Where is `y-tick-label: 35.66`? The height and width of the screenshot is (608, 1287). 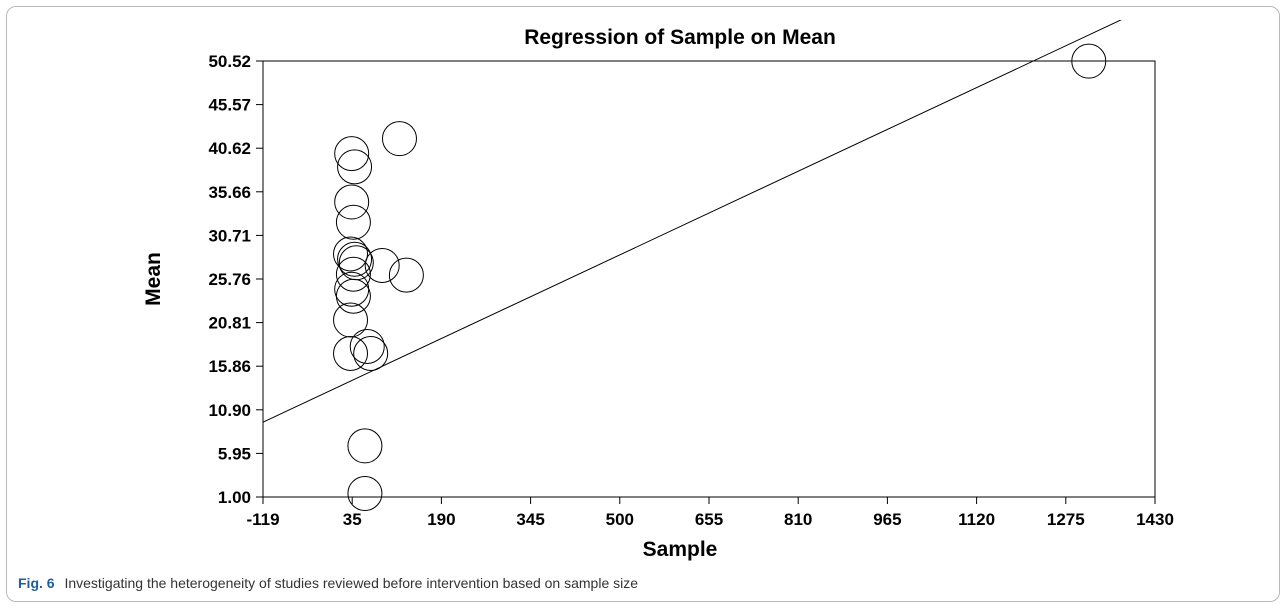 y-tick-label: 35.66 is located at coordinates (229, 192).